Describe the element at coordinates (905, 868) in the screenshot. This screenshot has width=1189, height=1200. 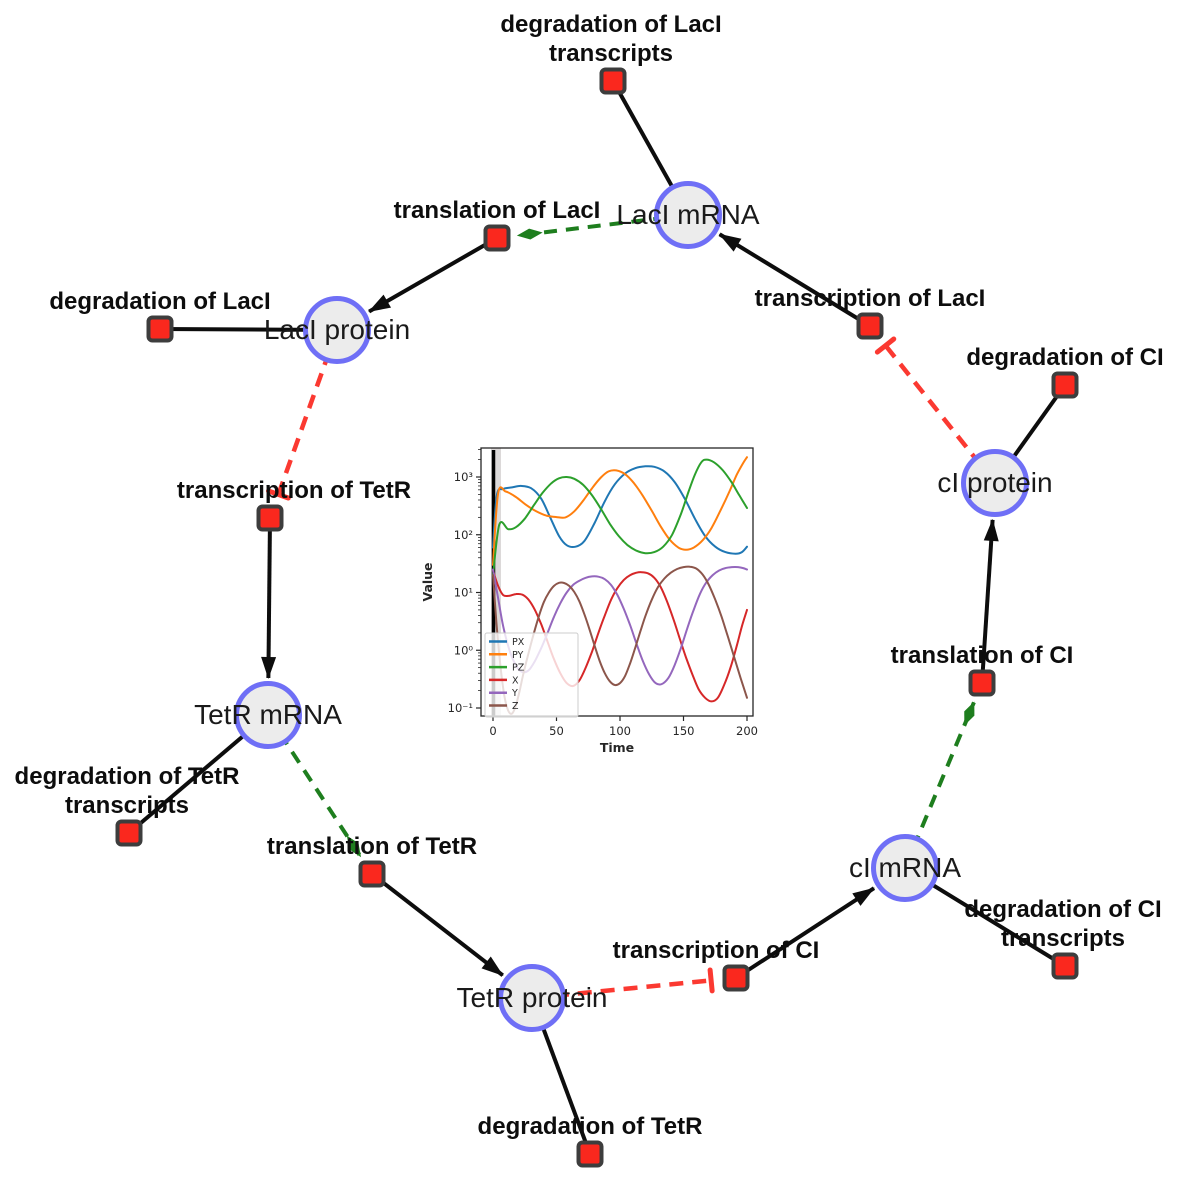
I see `species-node-ci_mrna` at that location.